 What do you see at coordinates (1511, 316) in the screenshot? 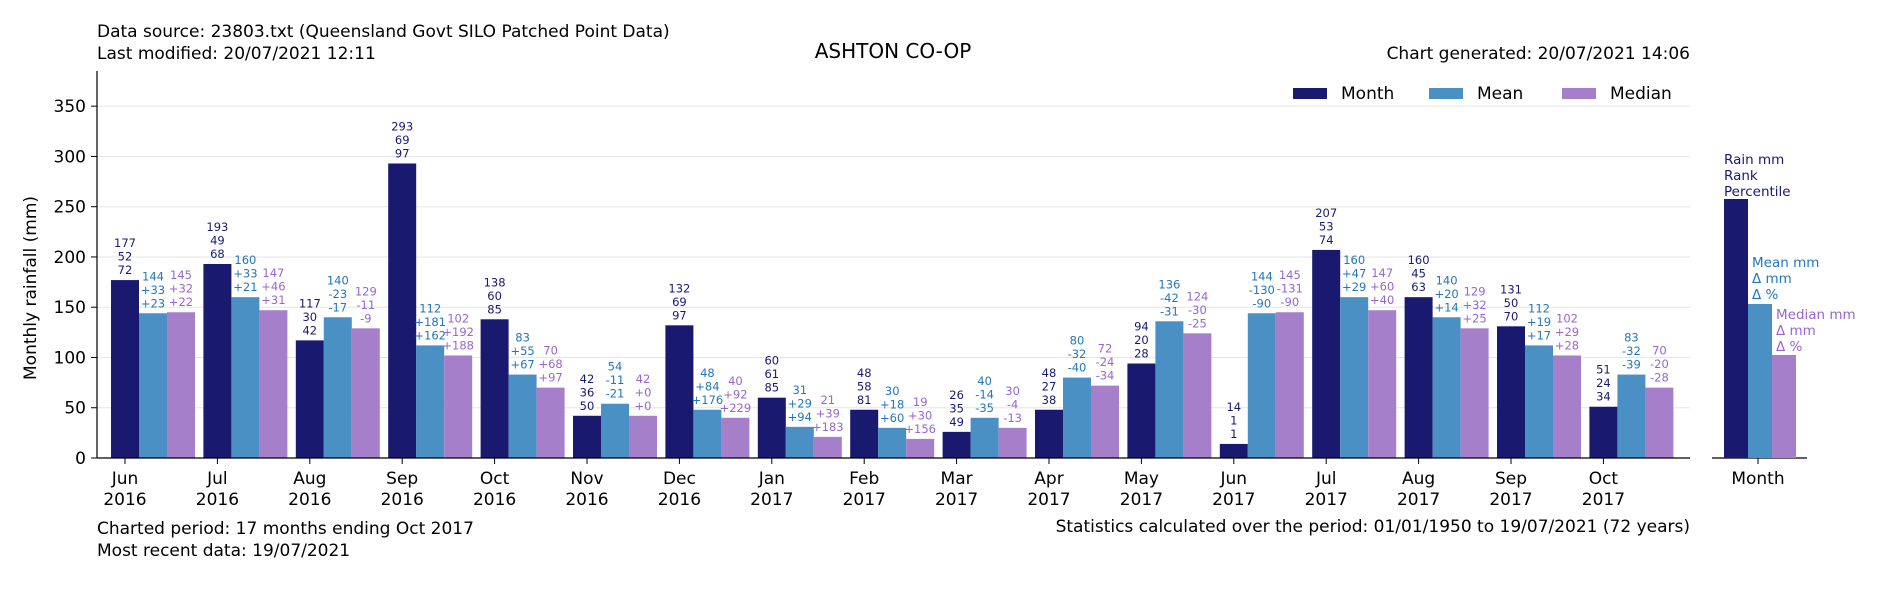
I see `month-data-label: 70` at bounding box center [1511, 316].